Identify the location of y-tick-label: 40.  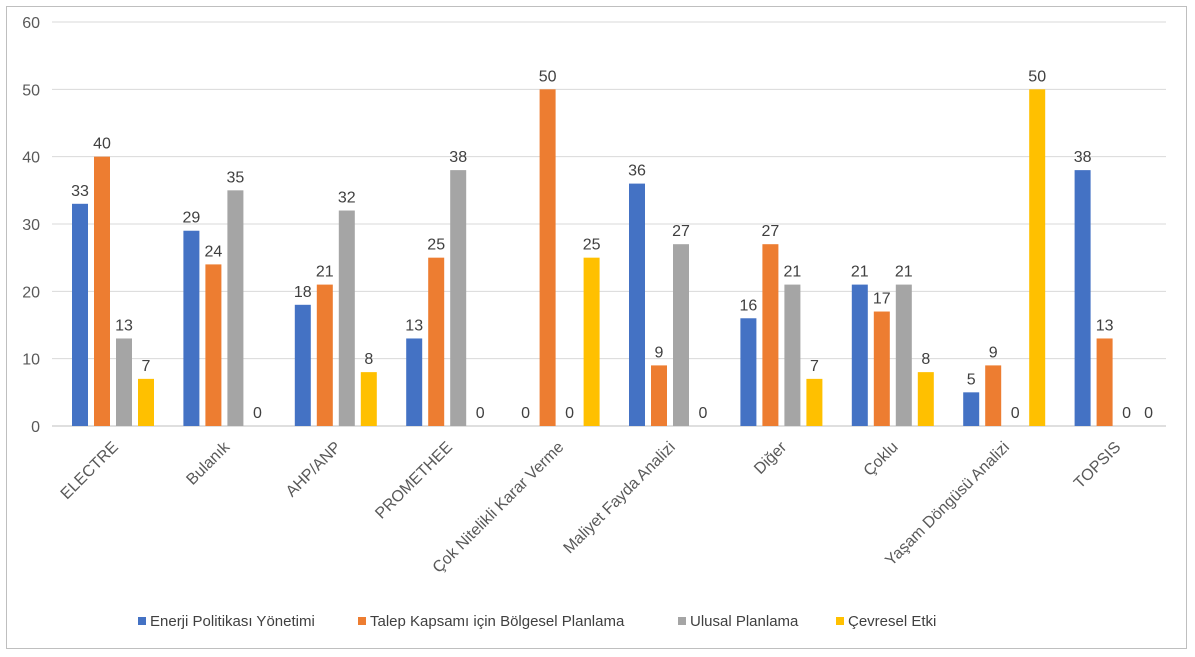
(31, 158).